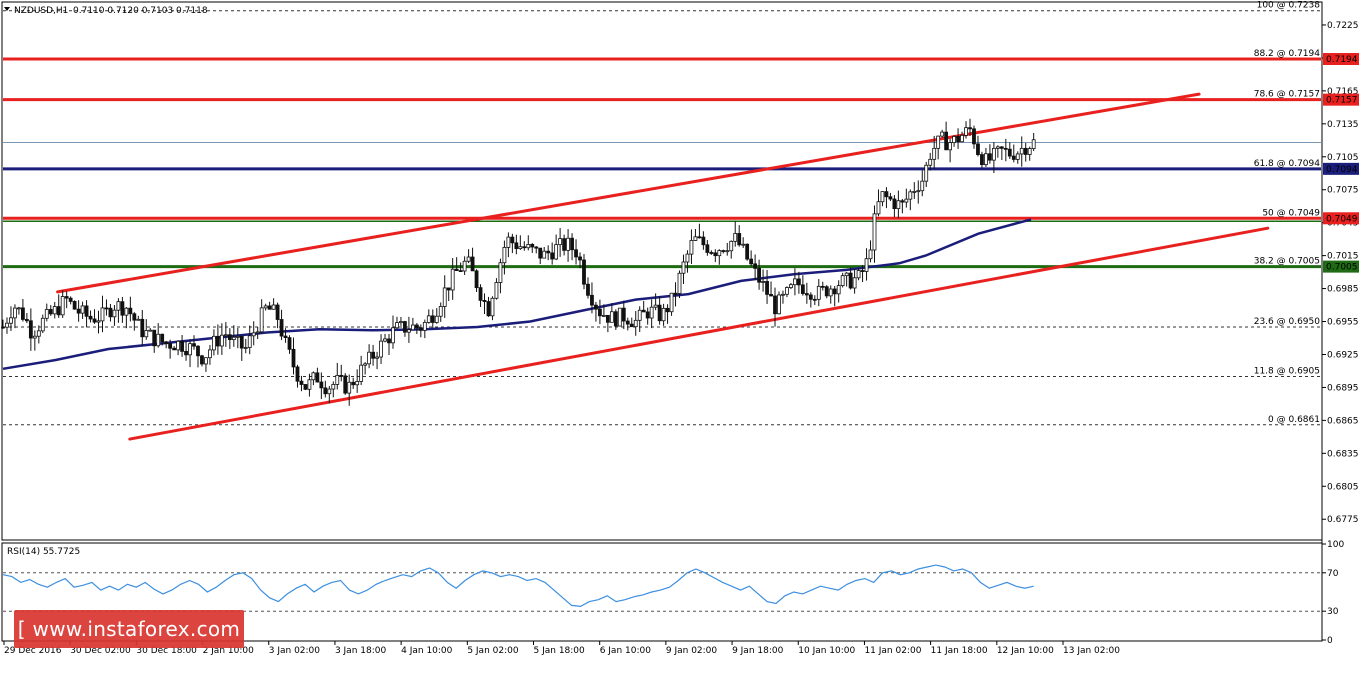 The image size is (1362, 686). I want to click on price-tick-label: 0.6895, so click(1343, 388).